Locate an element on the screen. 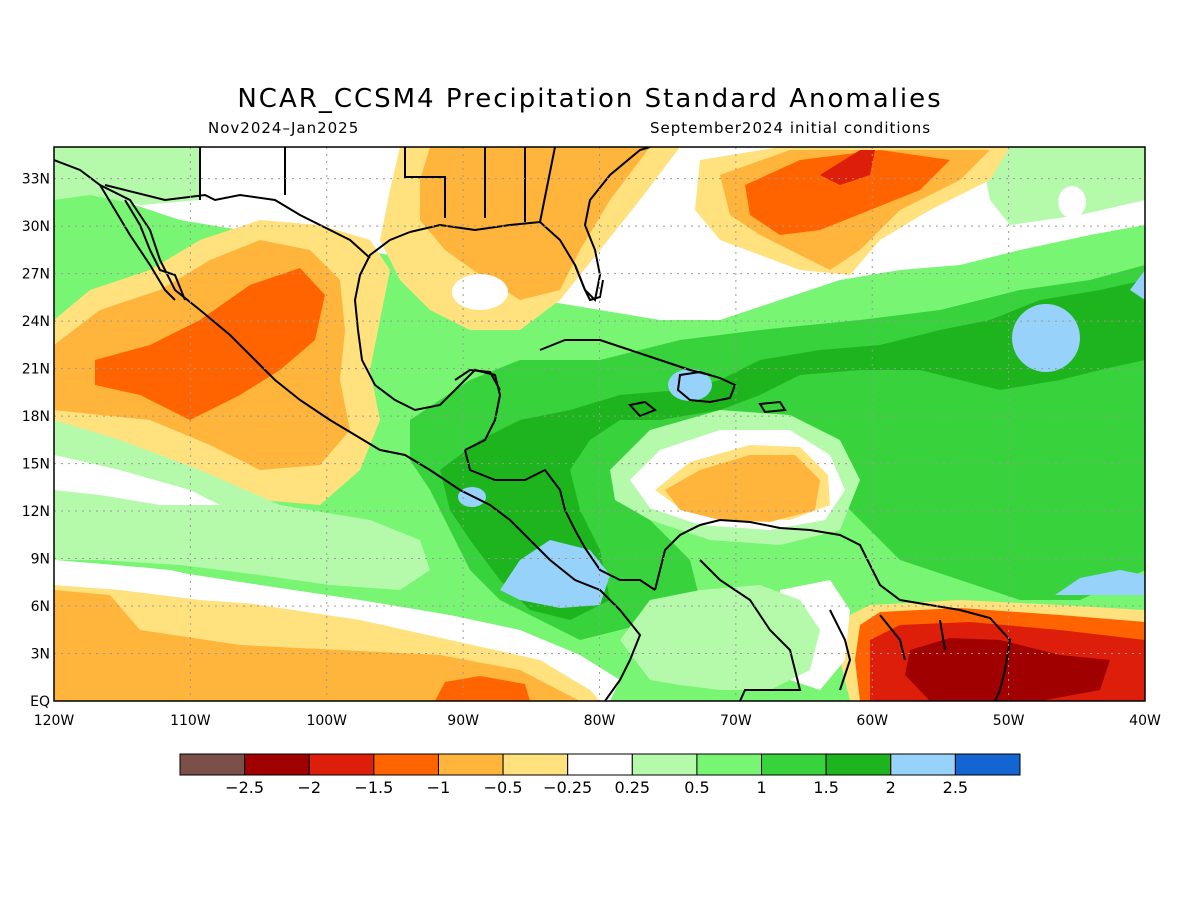 This screenshot has width=1200, height=900. lat-tick-label: 24N is located at coordinates (36, 322).